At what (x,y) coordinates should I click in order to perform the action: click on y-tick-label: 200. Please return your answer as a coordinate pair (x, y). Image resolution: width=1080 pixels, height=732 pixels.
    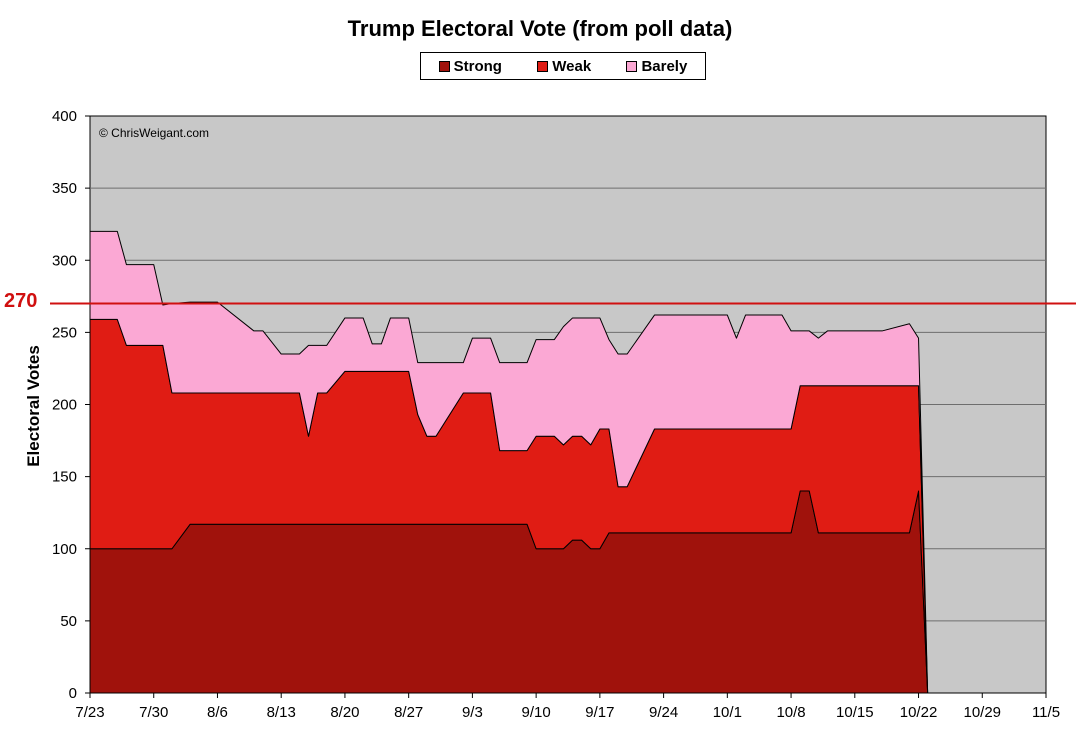
    Looking at the image, I should click on (64, 405).